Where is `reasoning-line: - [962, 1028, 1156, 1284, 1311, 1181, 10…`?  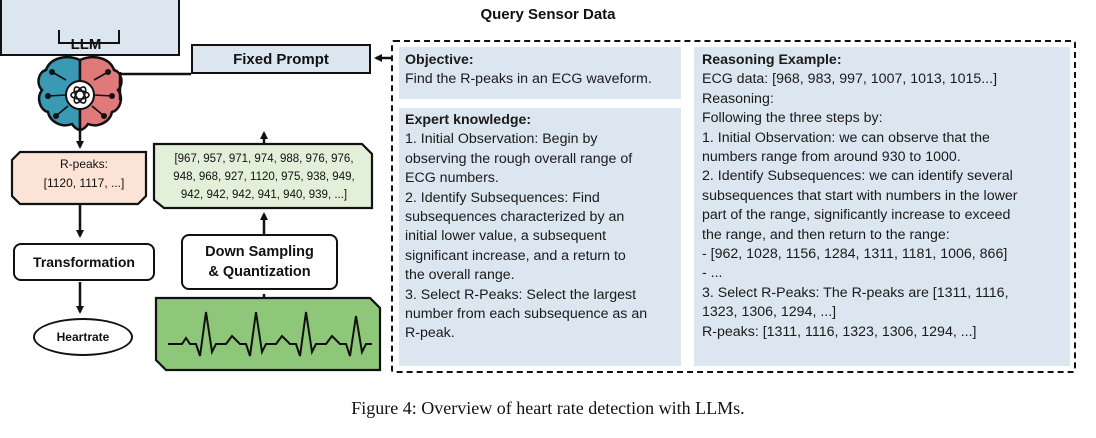
reasoning-line: - [962, 1028, 1156, 1284, 1311, 1181, 10… is located at coordinates (855, 254).